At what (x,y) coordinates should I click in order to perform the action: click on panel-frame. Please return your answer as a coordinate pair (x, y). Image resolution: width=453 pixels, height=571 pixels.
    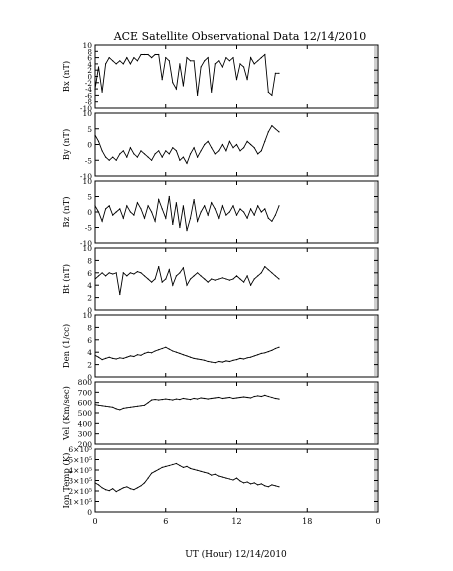
    Looking at the image, I should click on (236, 480).